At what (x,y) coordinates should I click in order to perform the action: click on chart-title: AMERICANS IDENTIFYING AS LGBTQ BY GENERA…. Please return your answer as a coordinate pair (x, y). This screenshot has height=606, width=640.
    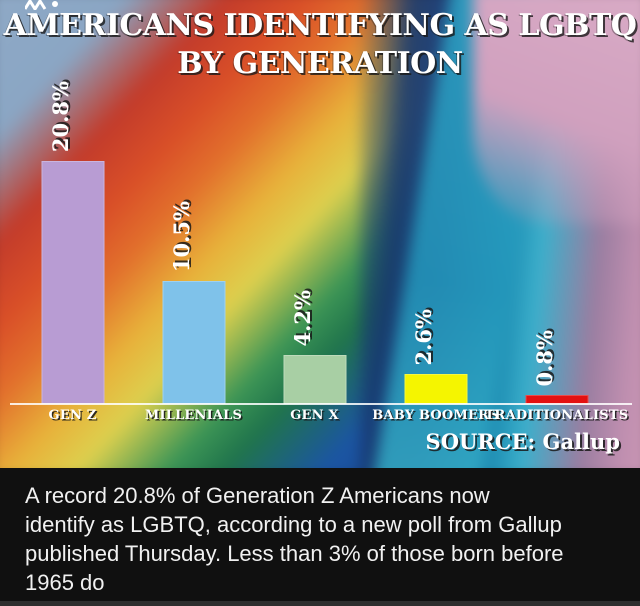
    Looking at the image, I should click on (320, 45).